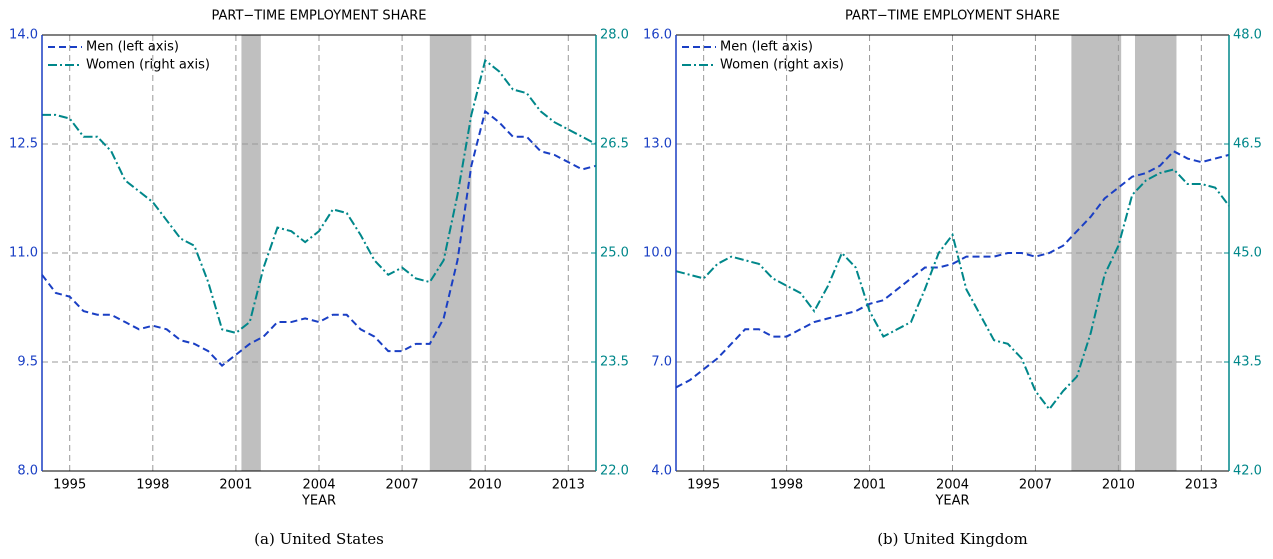 This screenshot has width=1273, height=559. Describe the element at coordinates (23, 253) in the screenshot. I see `y-tick-label: 11.0` at that location.